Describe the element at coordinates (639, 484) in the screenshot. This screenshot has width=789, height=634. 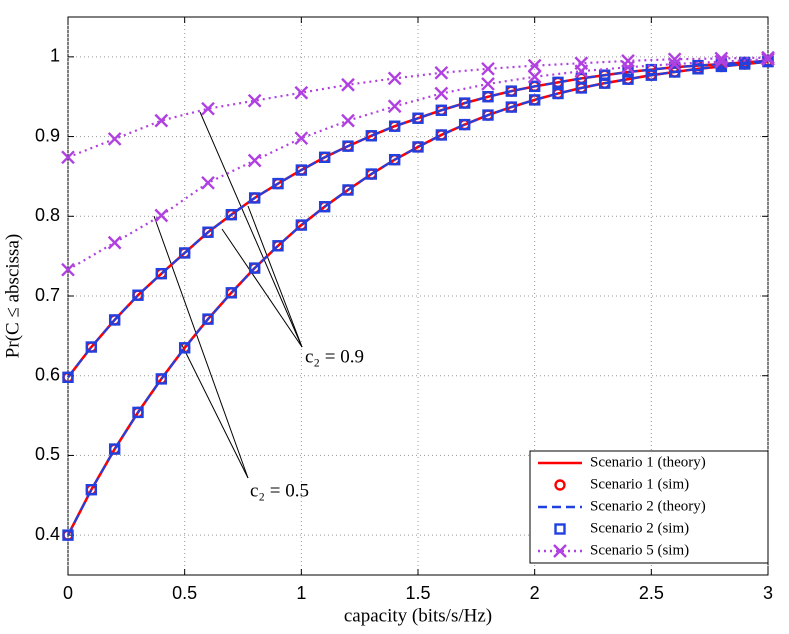
I see `legend-label: Scenario 1 (sim)` at that location.